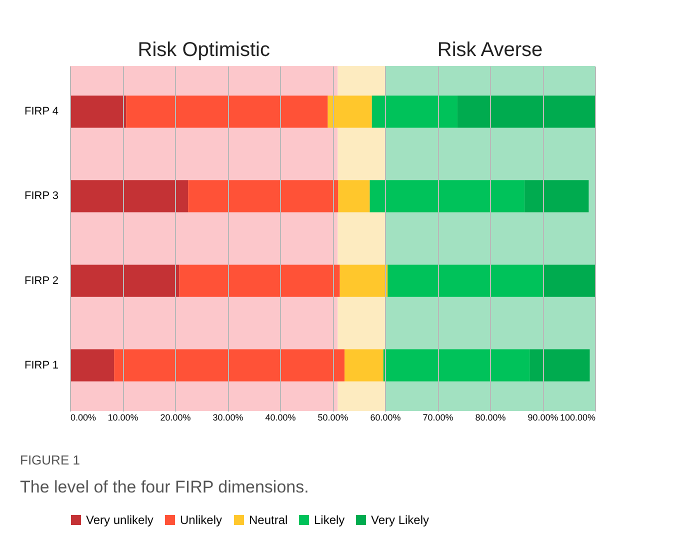  What do you see at coordinates (438, 417) in the screenshot?
I see `x-tick-label: 70.00%` at bounding box center [438, 417].